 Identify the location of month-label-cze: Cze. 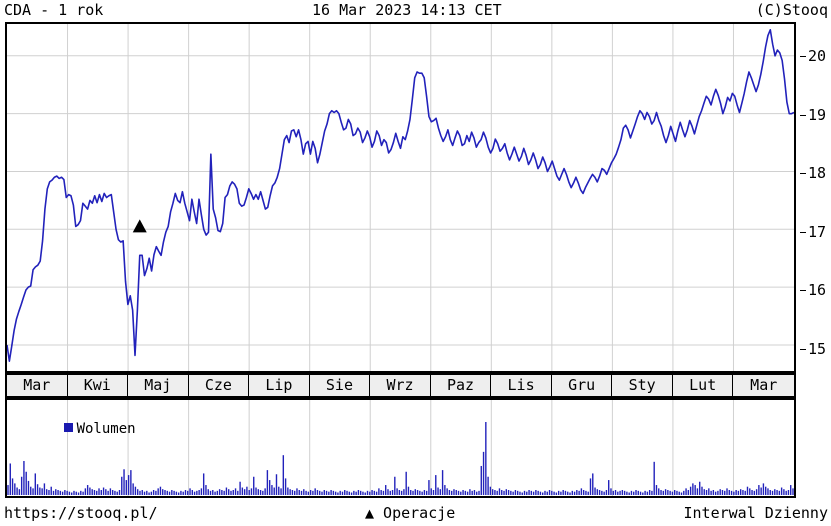
(219, 385).